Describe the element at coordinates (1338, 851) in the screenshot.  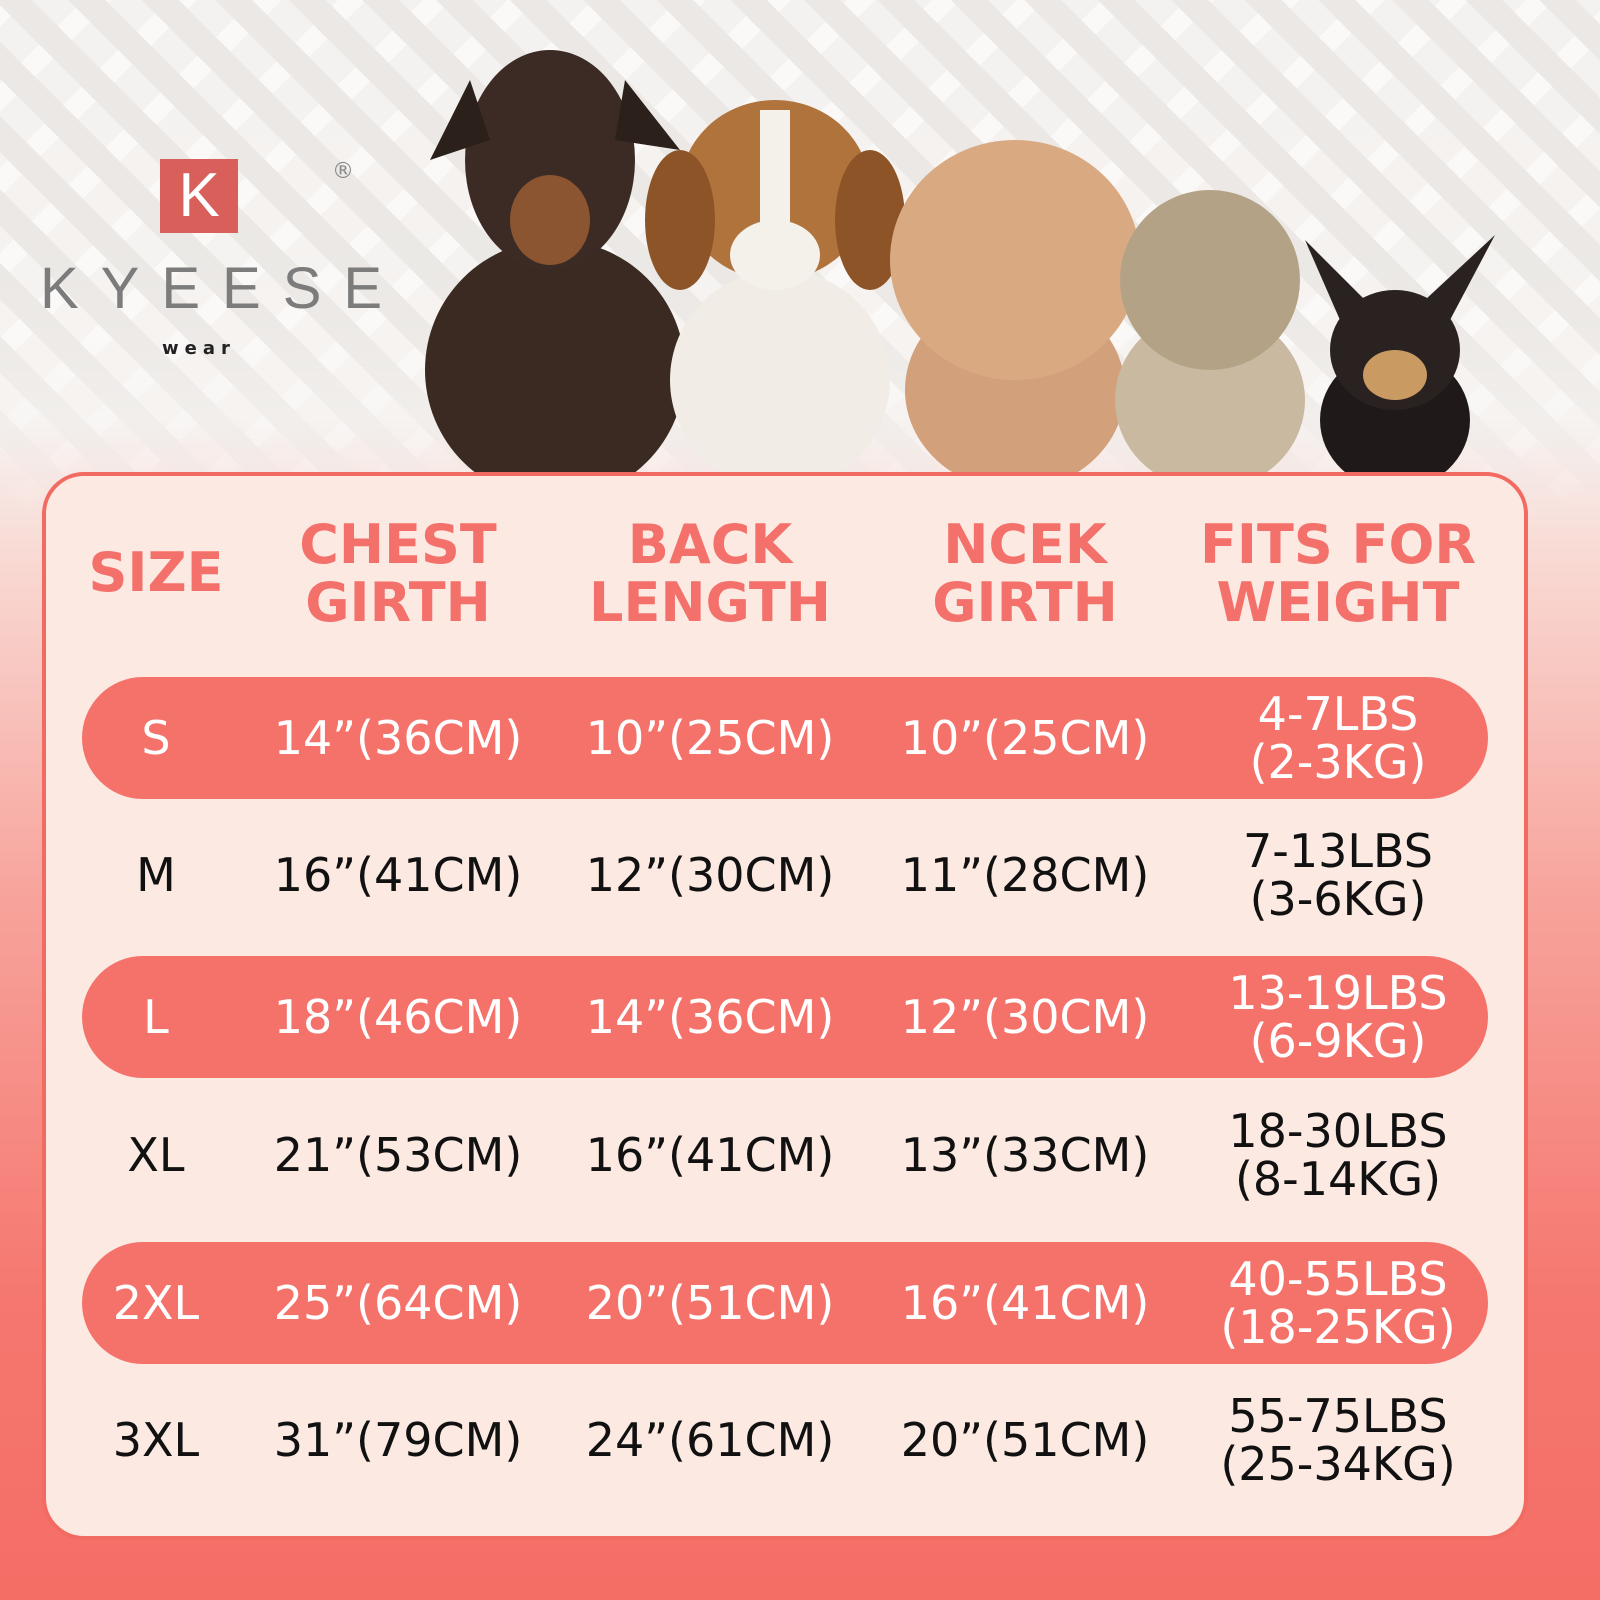
I see `weight-line: 7-13LBS` at that location.